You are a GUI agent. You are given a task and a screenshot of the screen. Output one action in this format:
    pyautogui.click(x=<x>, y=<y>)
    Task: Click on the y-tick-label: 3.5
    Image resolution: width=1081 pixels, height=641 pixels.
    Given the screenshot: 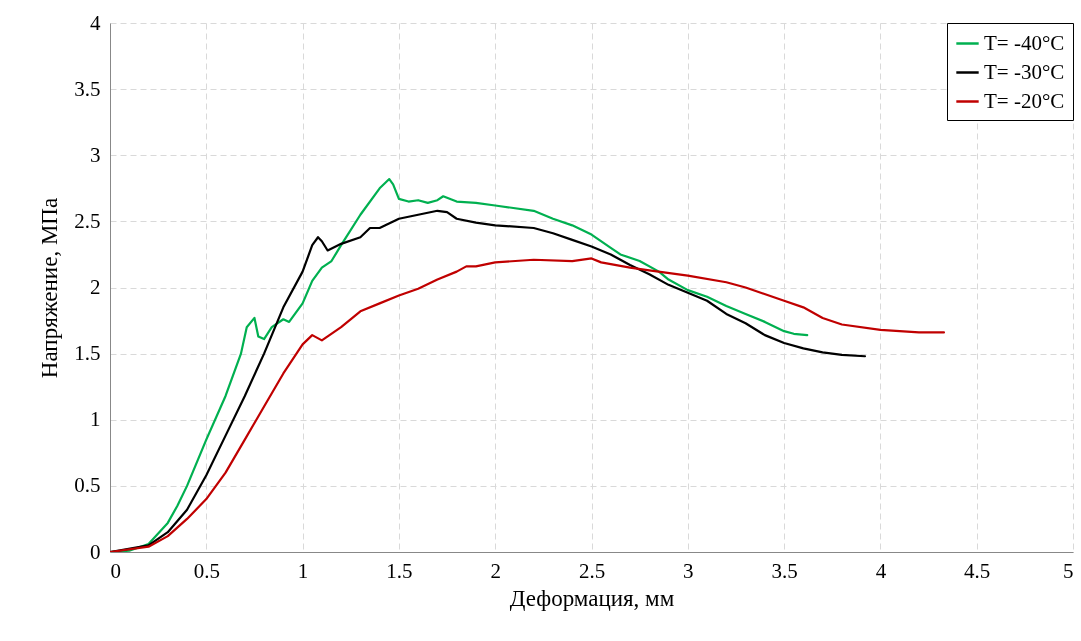 What is the action you would take?
    pyautogui.click(x=87, y=88)
    